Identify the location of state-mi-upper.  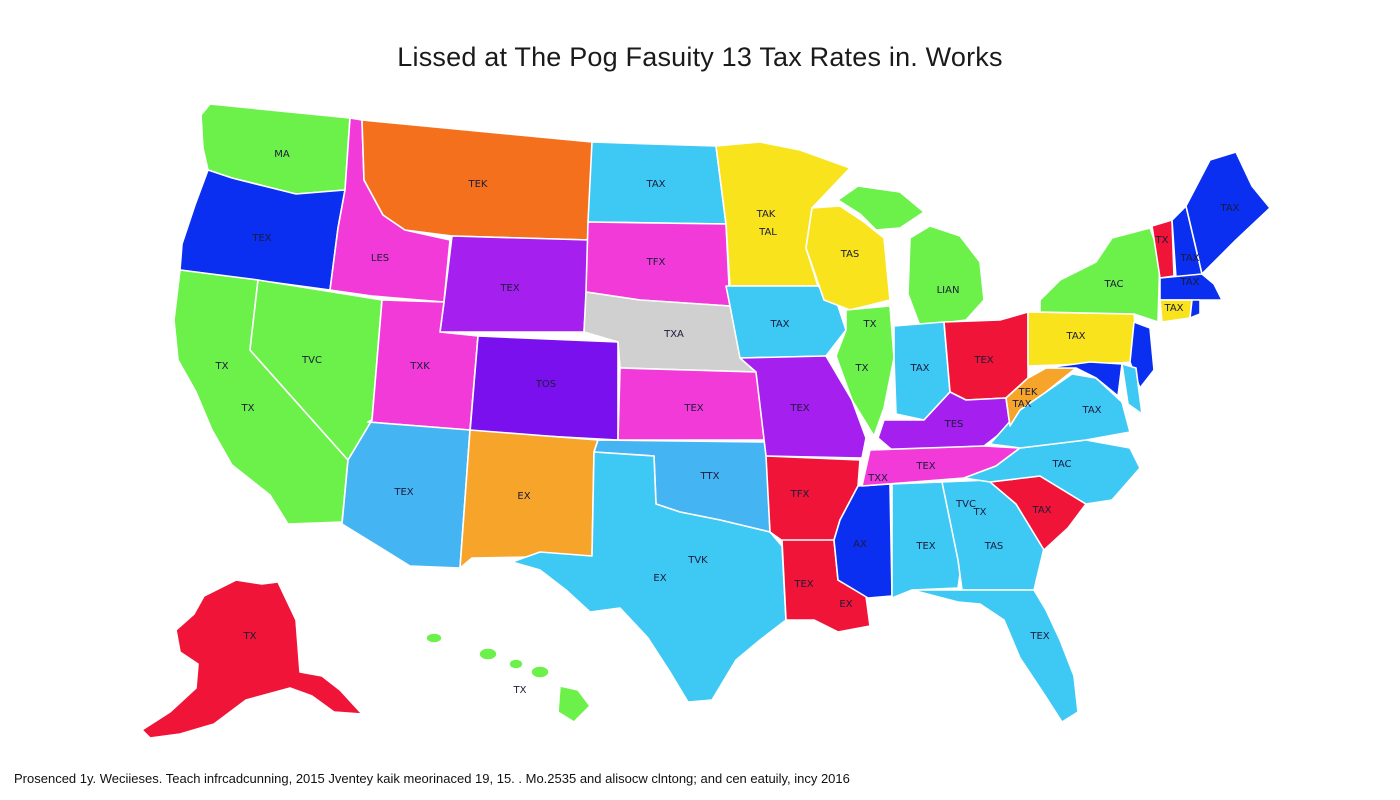
(881, 208).